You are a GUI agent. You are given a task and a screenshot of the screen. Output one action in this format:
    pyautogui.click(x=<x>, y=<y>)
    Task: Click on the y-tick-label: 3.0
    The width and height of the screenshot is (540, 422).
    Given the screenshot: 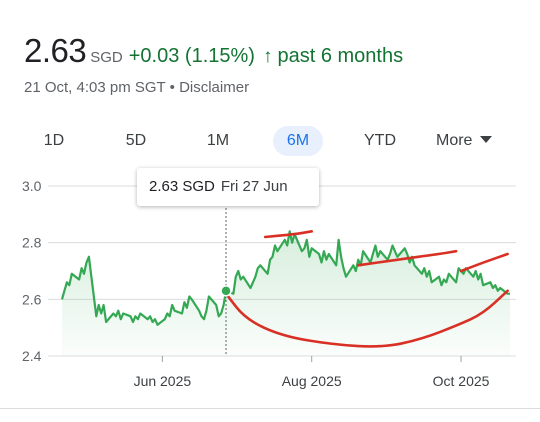 What is the action you would take?
    pyautogui.click(x=32, y=186)
    